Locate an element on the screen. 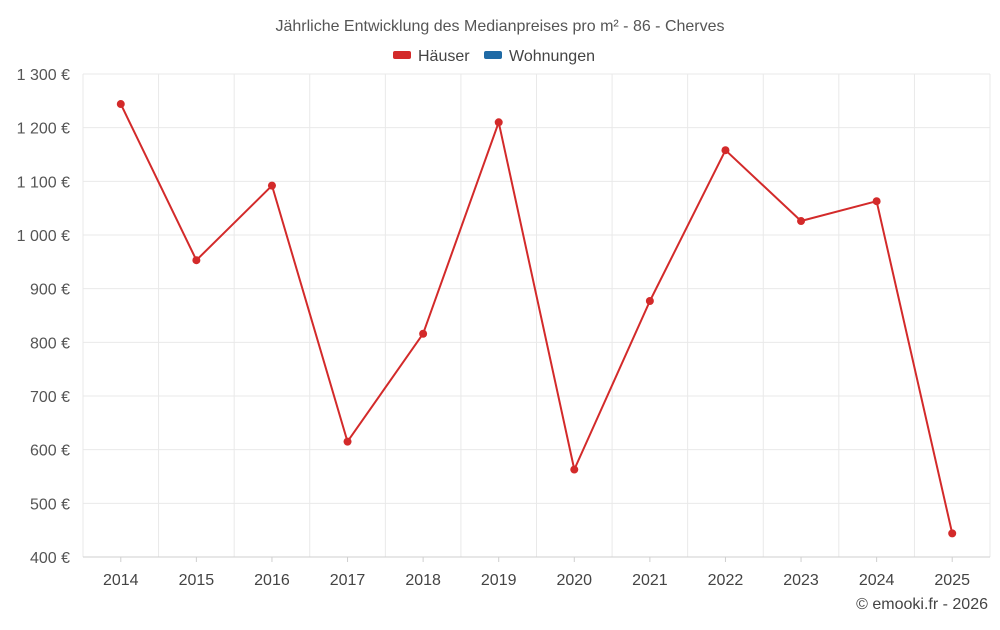 The width and height of the screenshot is (1000, 630). x-tick-label: 2022 is located at coordinates (726, 580).